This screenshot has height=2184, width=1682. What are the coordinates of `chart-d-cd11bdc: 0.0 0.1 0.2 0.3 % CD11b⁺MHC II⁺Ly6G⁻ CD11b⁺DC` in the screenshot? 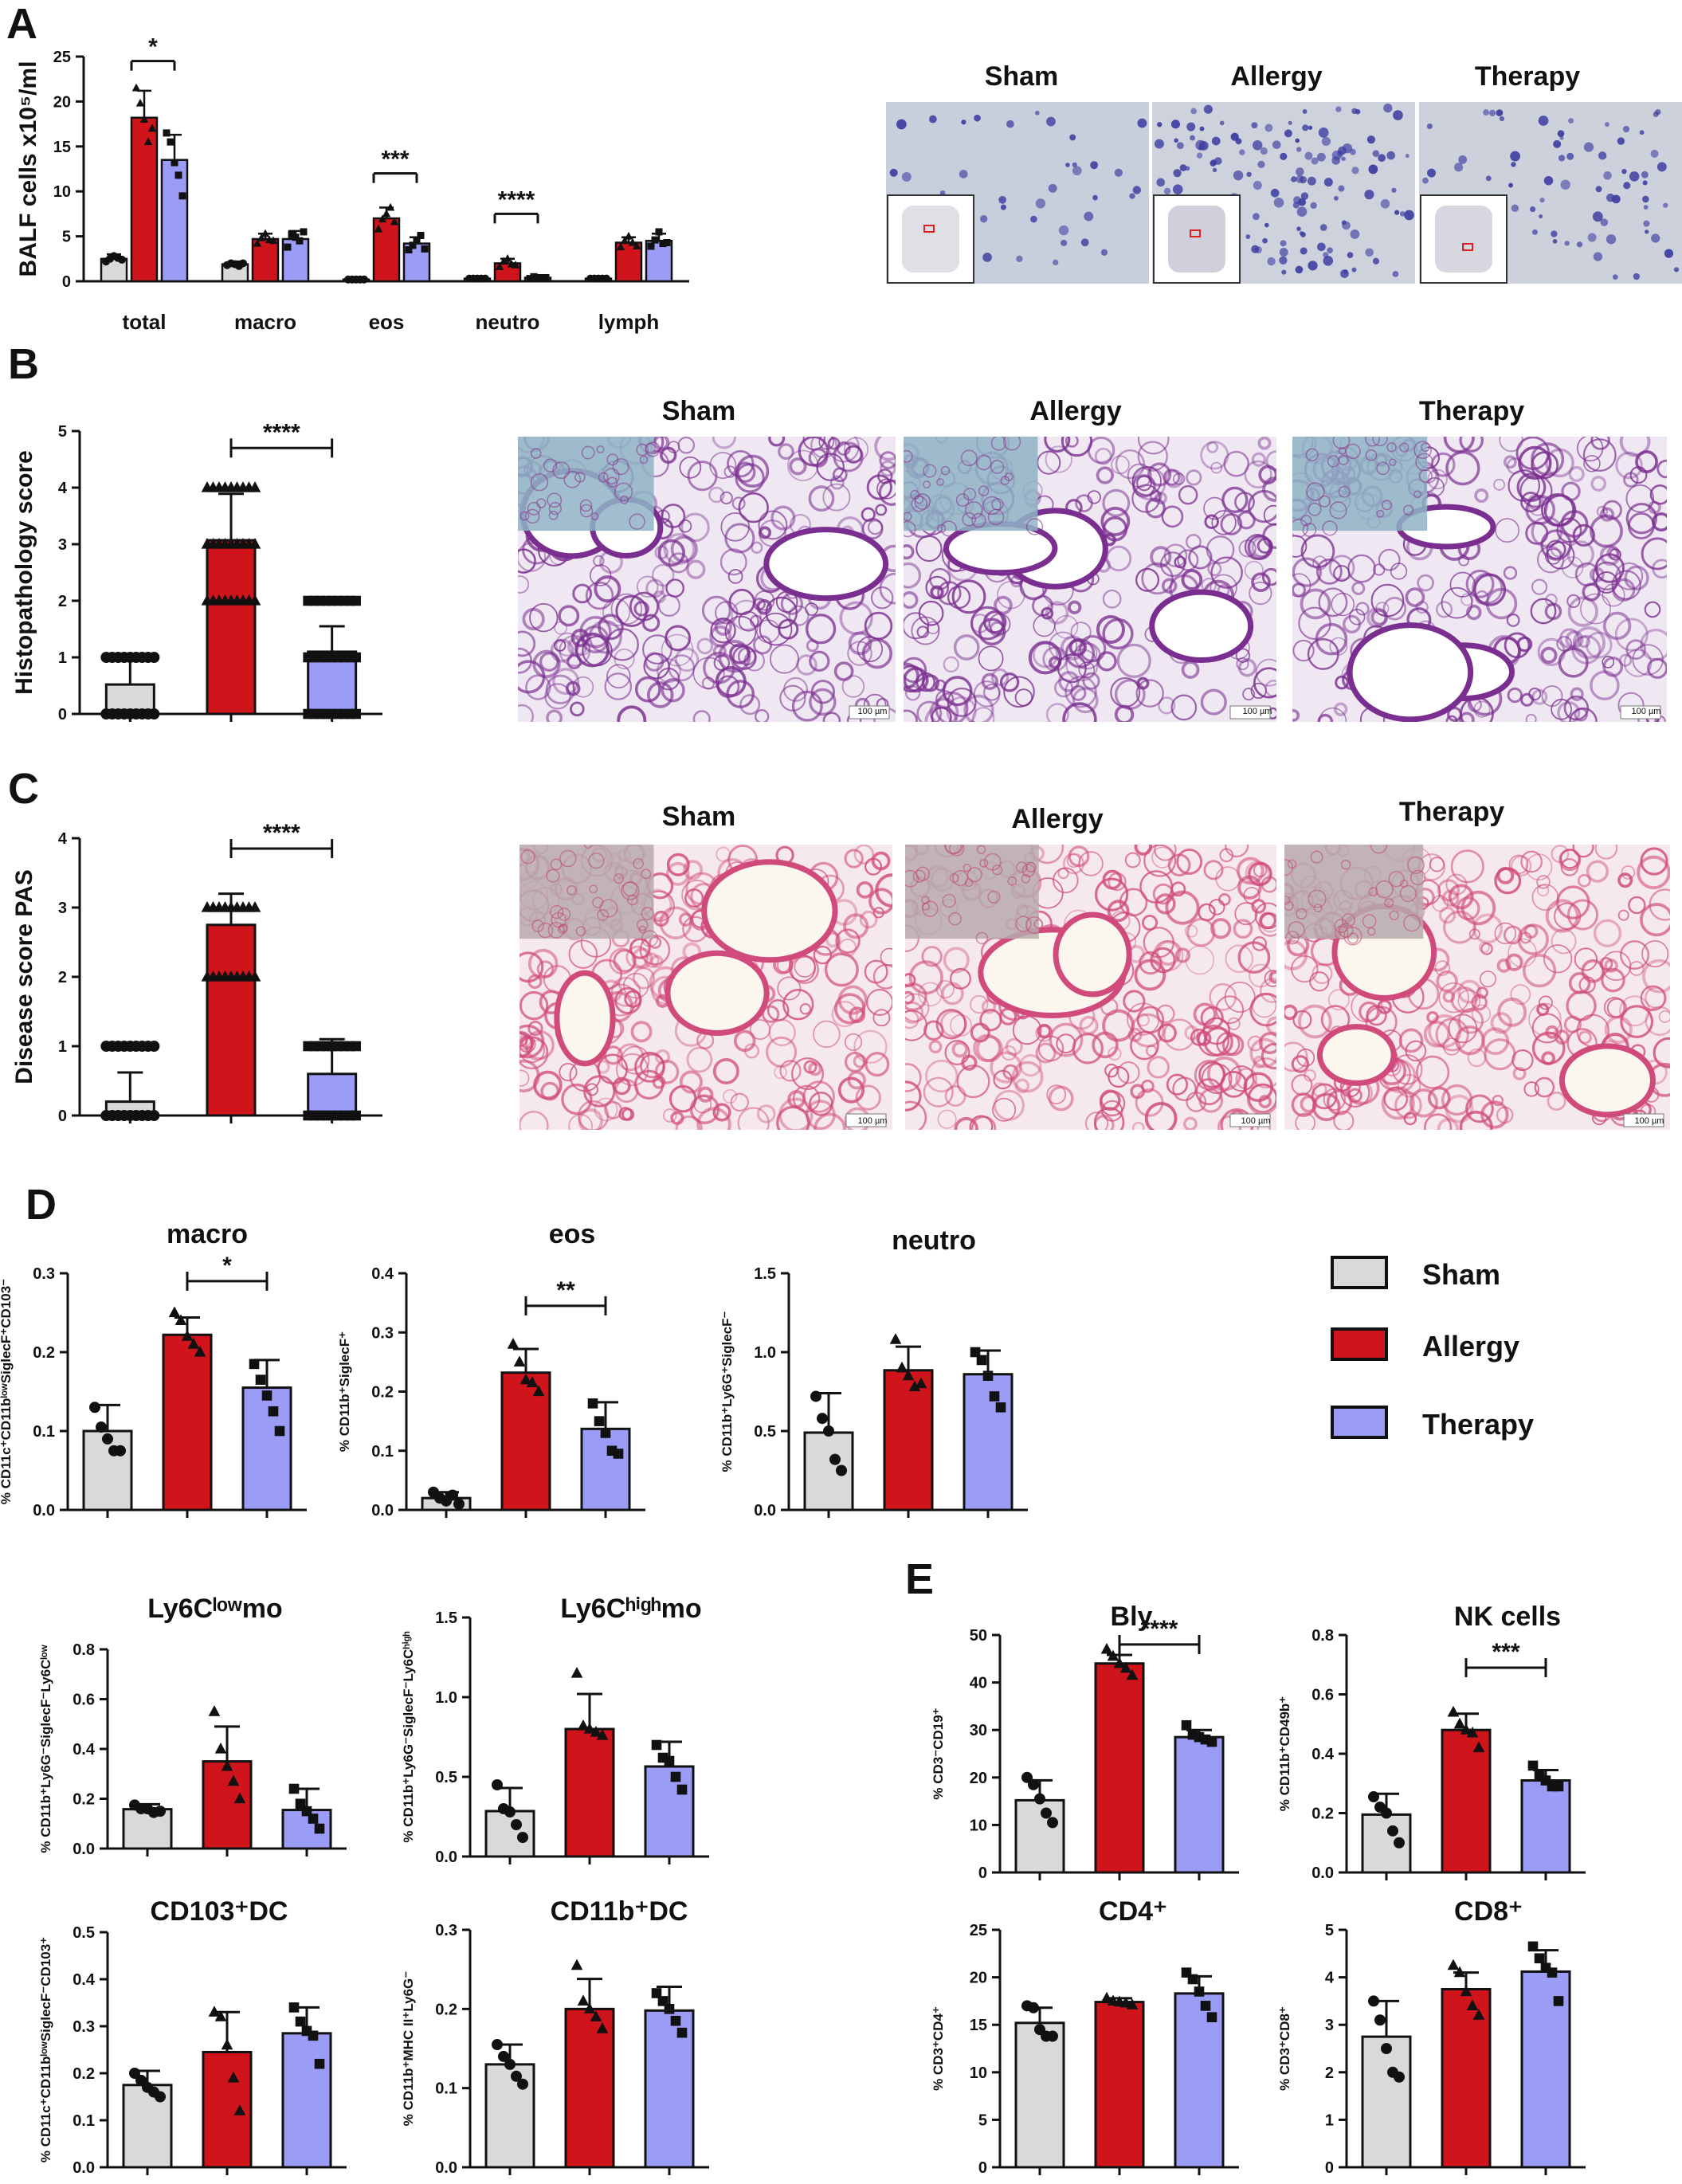 It's located at (555, 2036).